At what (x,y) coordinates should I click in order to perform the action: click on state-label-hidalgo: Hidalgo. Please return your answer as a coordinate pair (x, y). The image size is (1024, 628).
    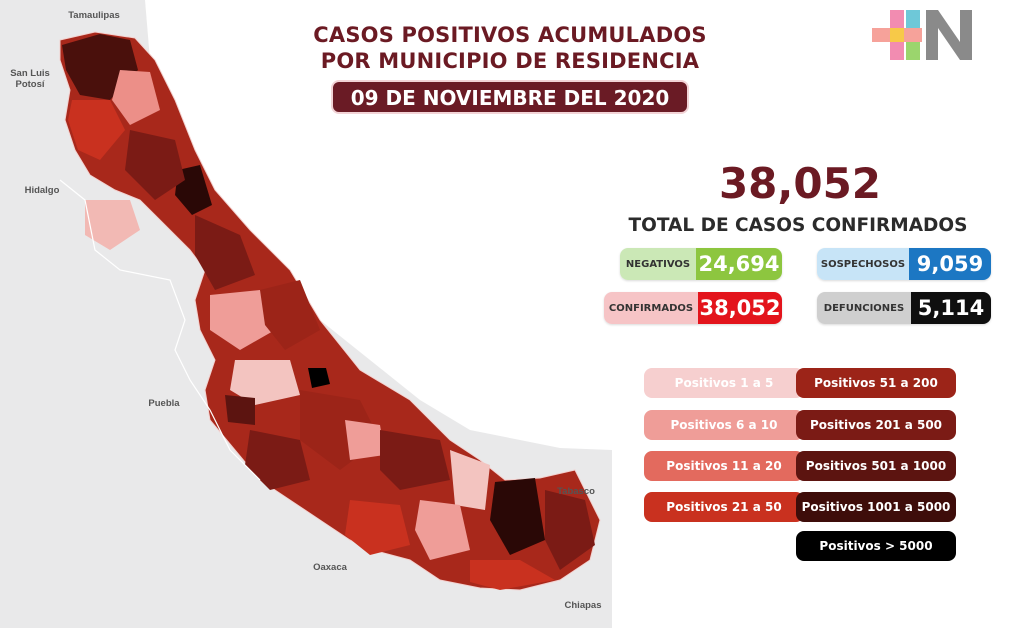
    Looking at the image, I should click on (42, 190).